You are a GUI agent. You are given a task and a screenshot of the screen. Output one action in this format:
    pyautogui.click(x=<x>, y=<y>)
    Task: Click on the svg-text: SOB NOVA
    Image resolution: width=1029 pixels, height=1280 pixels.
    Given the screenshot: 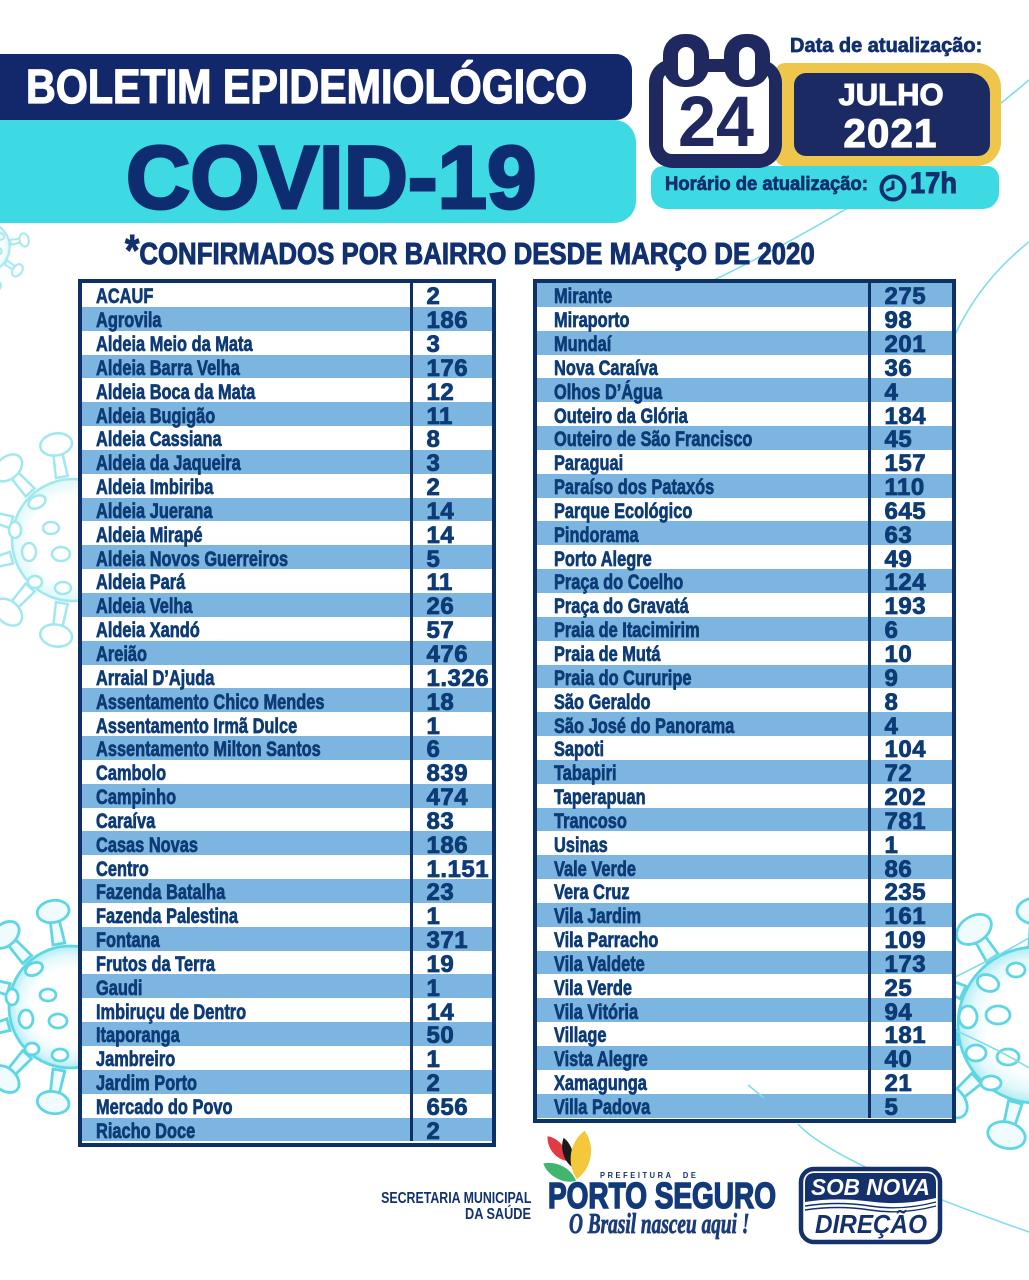 What is the action you would take?
    pyautogui.click(x=870, y=1187)
    